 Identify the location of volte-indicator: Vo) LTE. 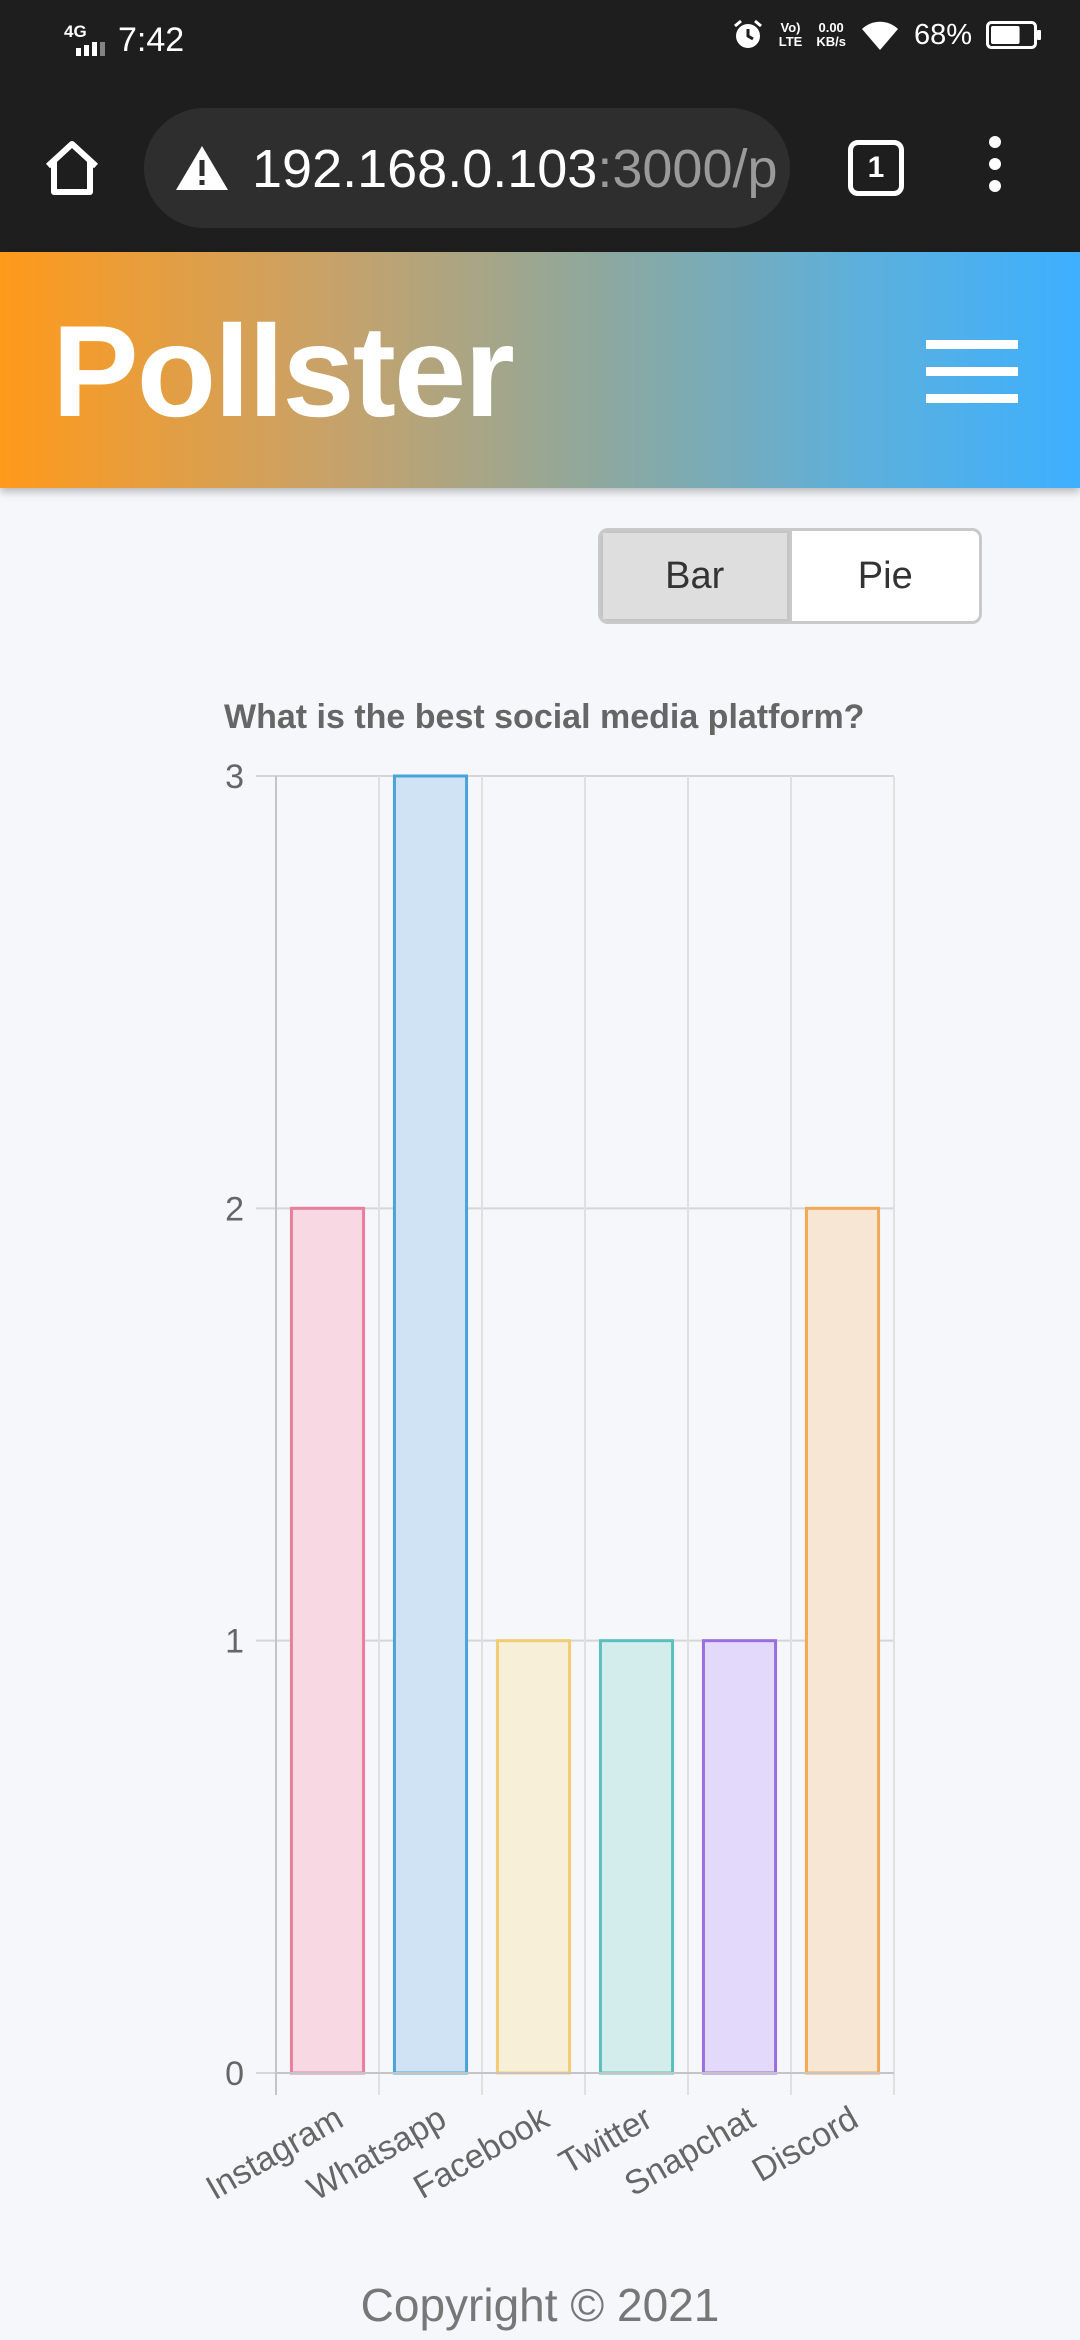
(790, 34).